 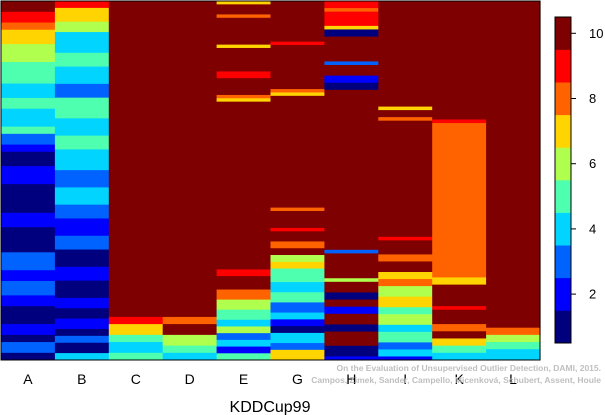 What do you see at coordinates (592, 163) in the screenshot?
I see `colorbar-tick-label-6: 6` at bounding box center [592, 163].